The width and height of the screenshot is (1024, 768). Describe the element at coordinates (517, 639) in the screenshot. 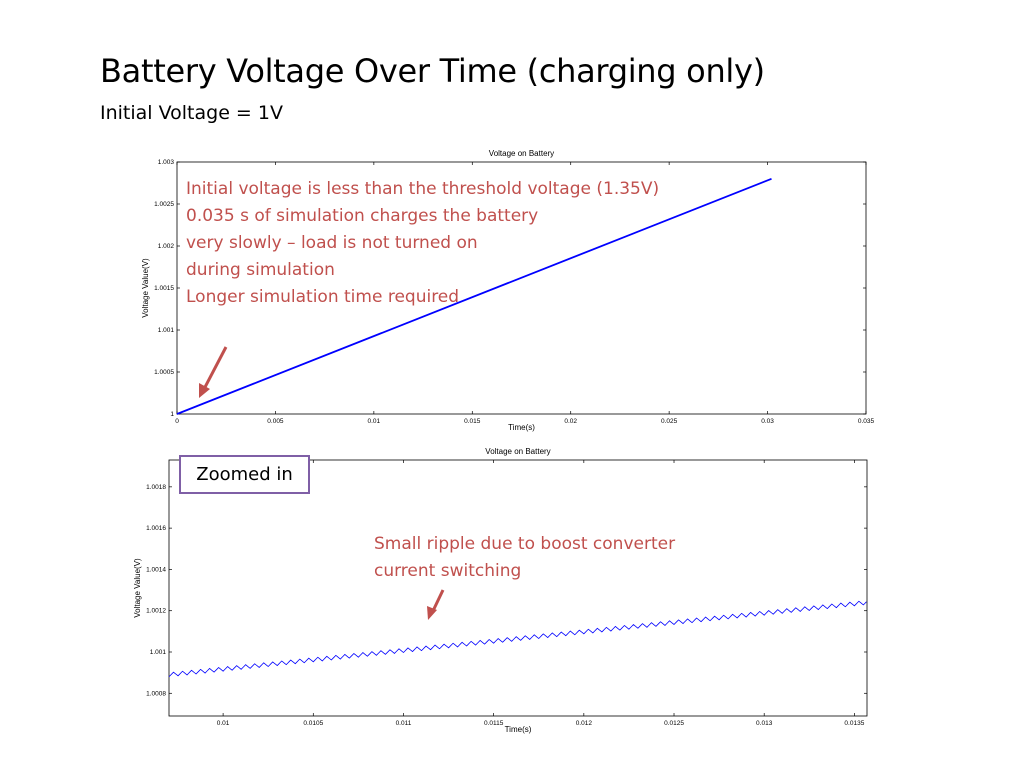

I see `series-line` at that location.